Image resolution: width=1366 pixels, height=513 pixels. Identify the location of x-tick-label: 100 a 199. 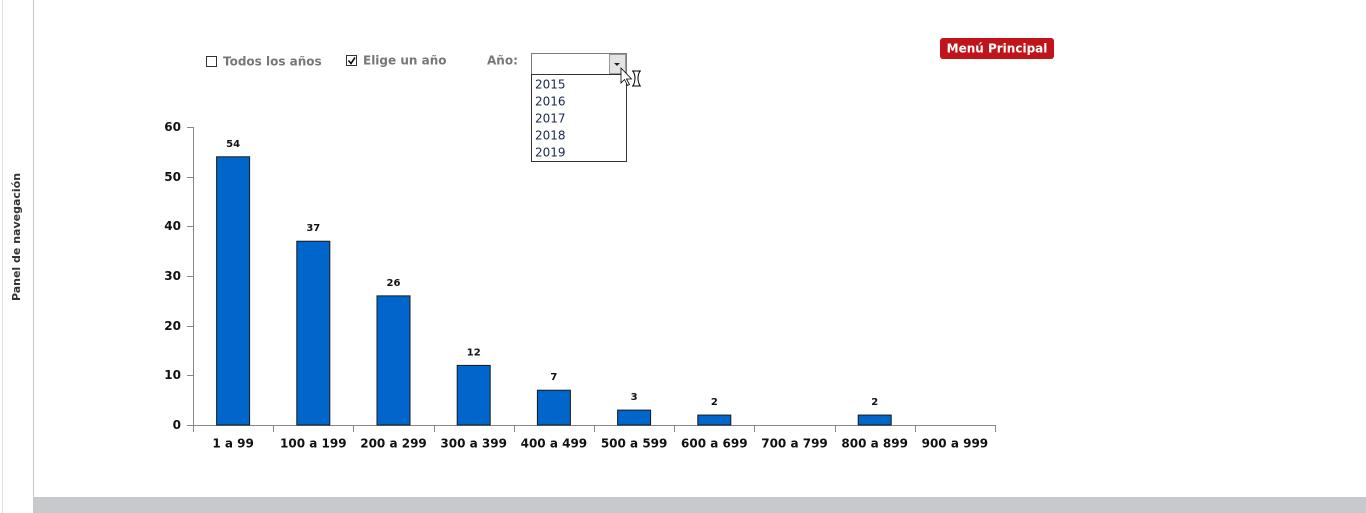
(313, 444).